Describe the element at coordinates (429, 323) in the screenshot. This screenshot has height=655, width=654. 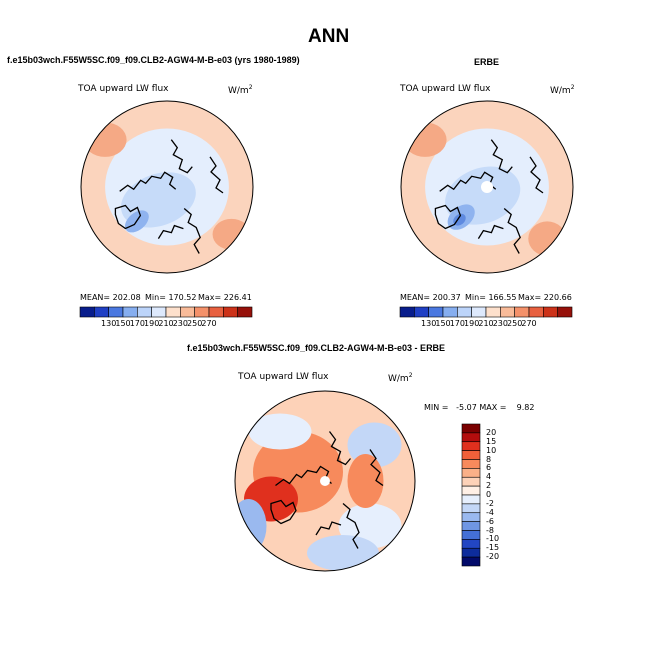
I see `colorbar-erbe-tick-label: 130` at that location.